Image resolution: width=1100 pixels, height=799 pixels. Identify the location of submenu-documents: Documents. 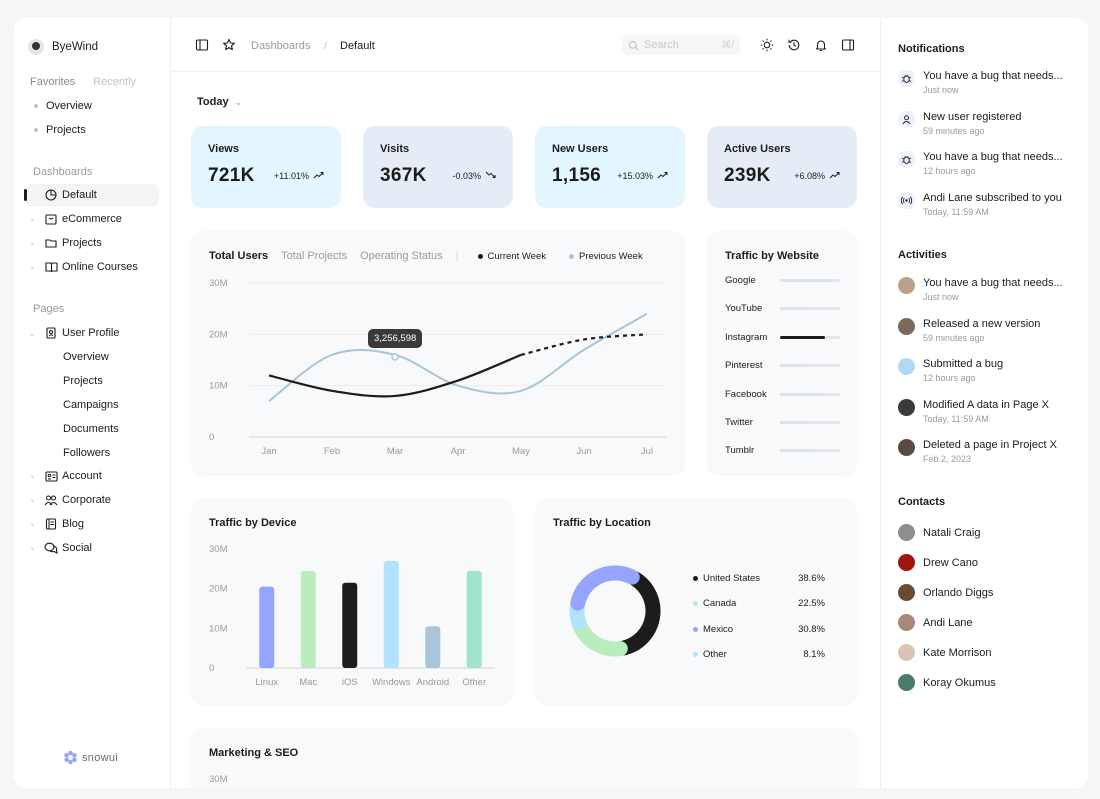
(91, 429).